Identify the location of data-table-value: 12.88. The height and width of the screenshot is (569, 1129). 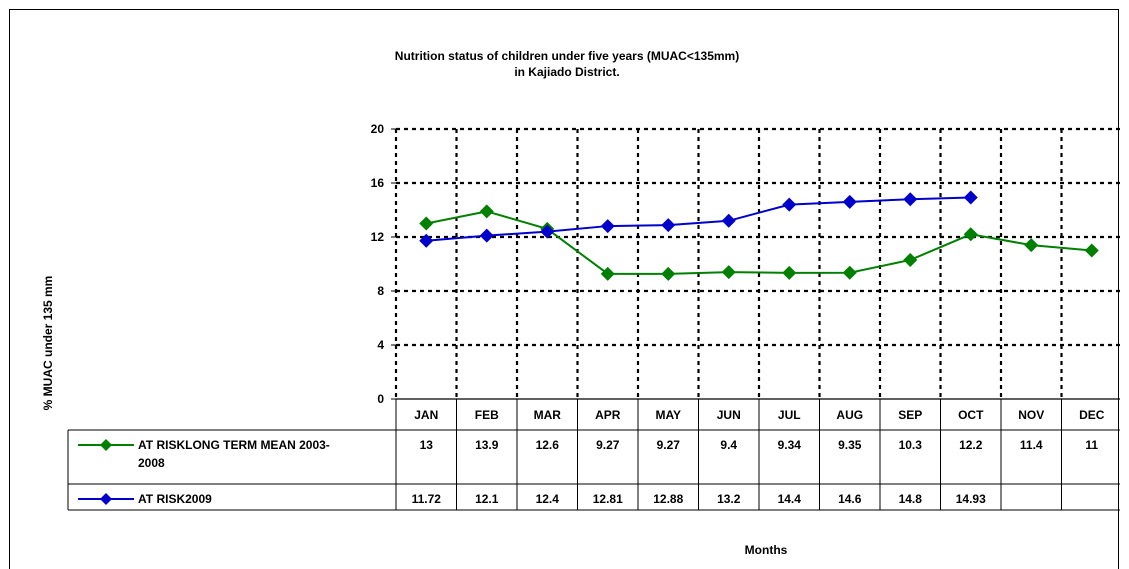
(668, 499).